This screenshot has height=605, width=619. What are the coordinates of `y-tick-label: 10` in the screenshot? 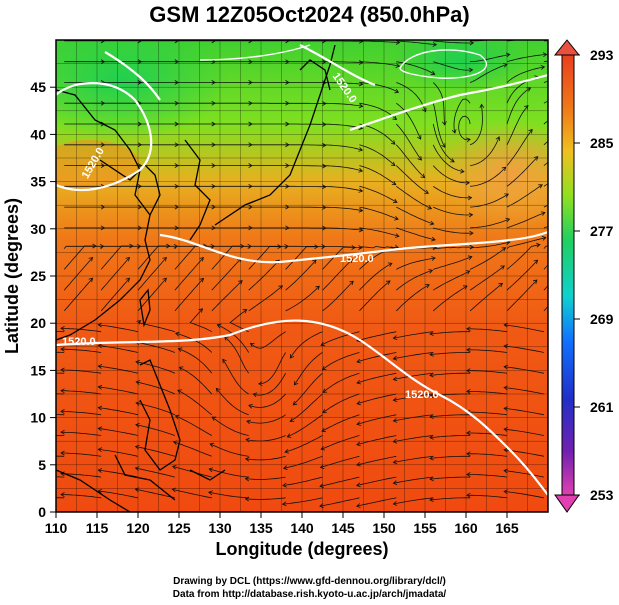 It's located at (38, 418).